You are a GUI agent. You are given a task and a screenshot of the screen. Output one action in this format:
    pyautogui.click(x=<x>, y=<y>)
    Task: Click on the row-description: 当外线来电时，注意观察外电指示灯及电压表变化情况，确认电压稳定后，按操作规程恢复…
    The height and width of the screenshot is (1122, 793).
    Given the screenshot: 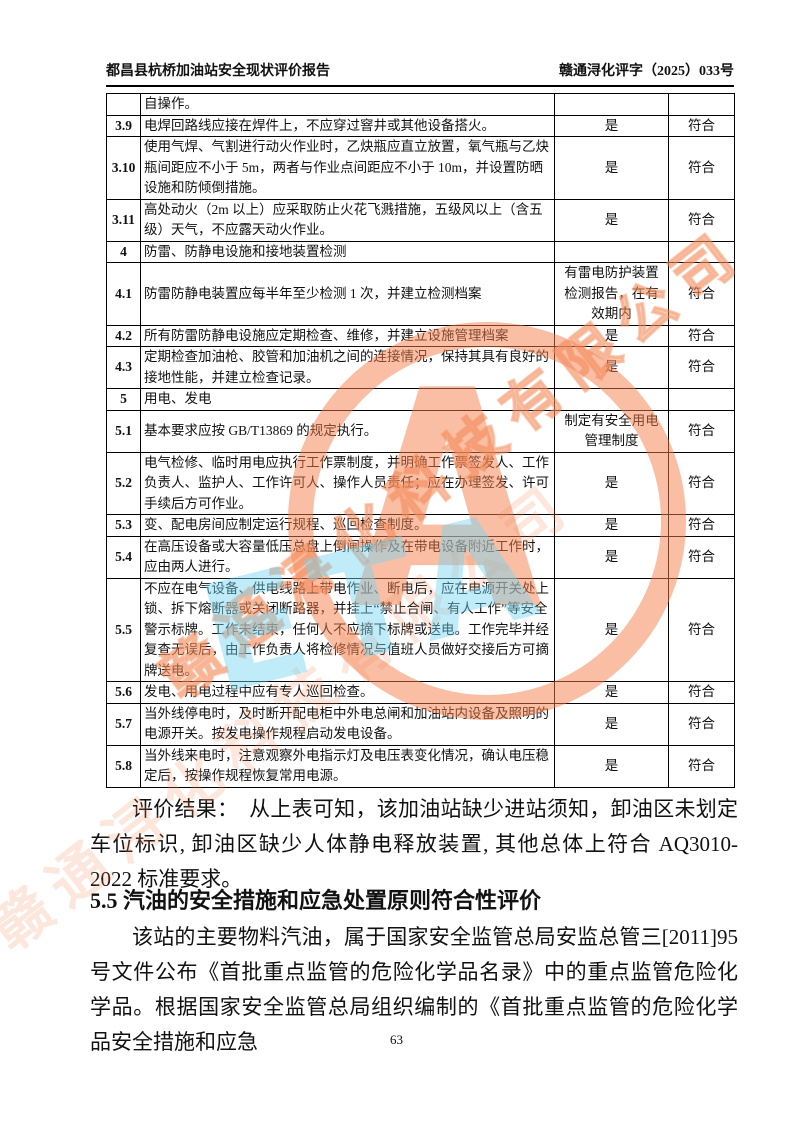 What is the action you would take?
    pyautogui.click(x=347, y=766)
    